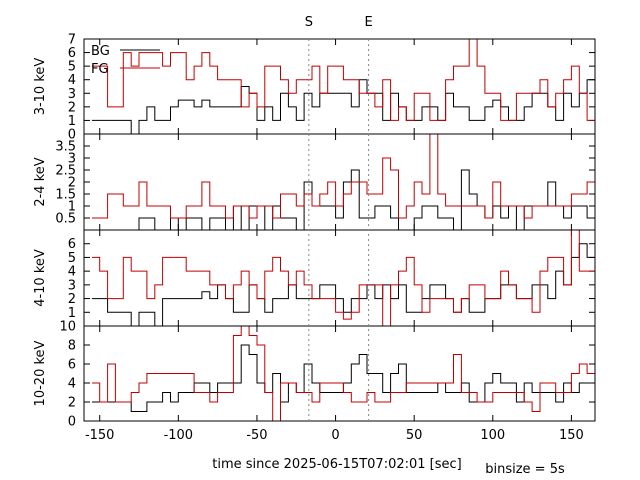  What do you see at coordinates (414, 435) in the screenshot?
I see `x-tick-label: 50` at bounding box center [414, 435].